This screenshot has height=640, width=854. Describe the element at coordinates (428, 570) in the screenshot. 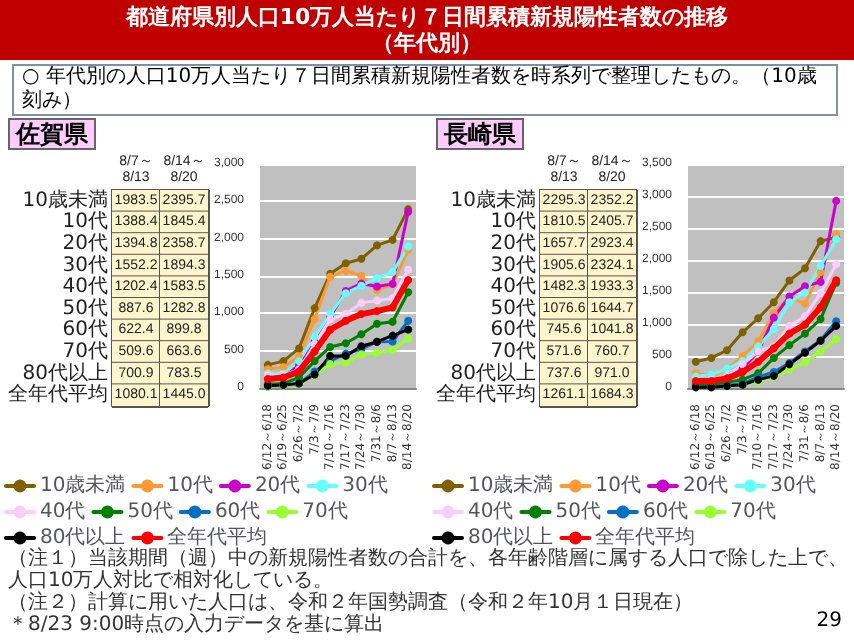

I see `text: （注１）当該期間（週）中の新規陽性者数の合計を、各年齢階層に属する人口で除した上で、人口10万人対比で相対化している。` at that location.